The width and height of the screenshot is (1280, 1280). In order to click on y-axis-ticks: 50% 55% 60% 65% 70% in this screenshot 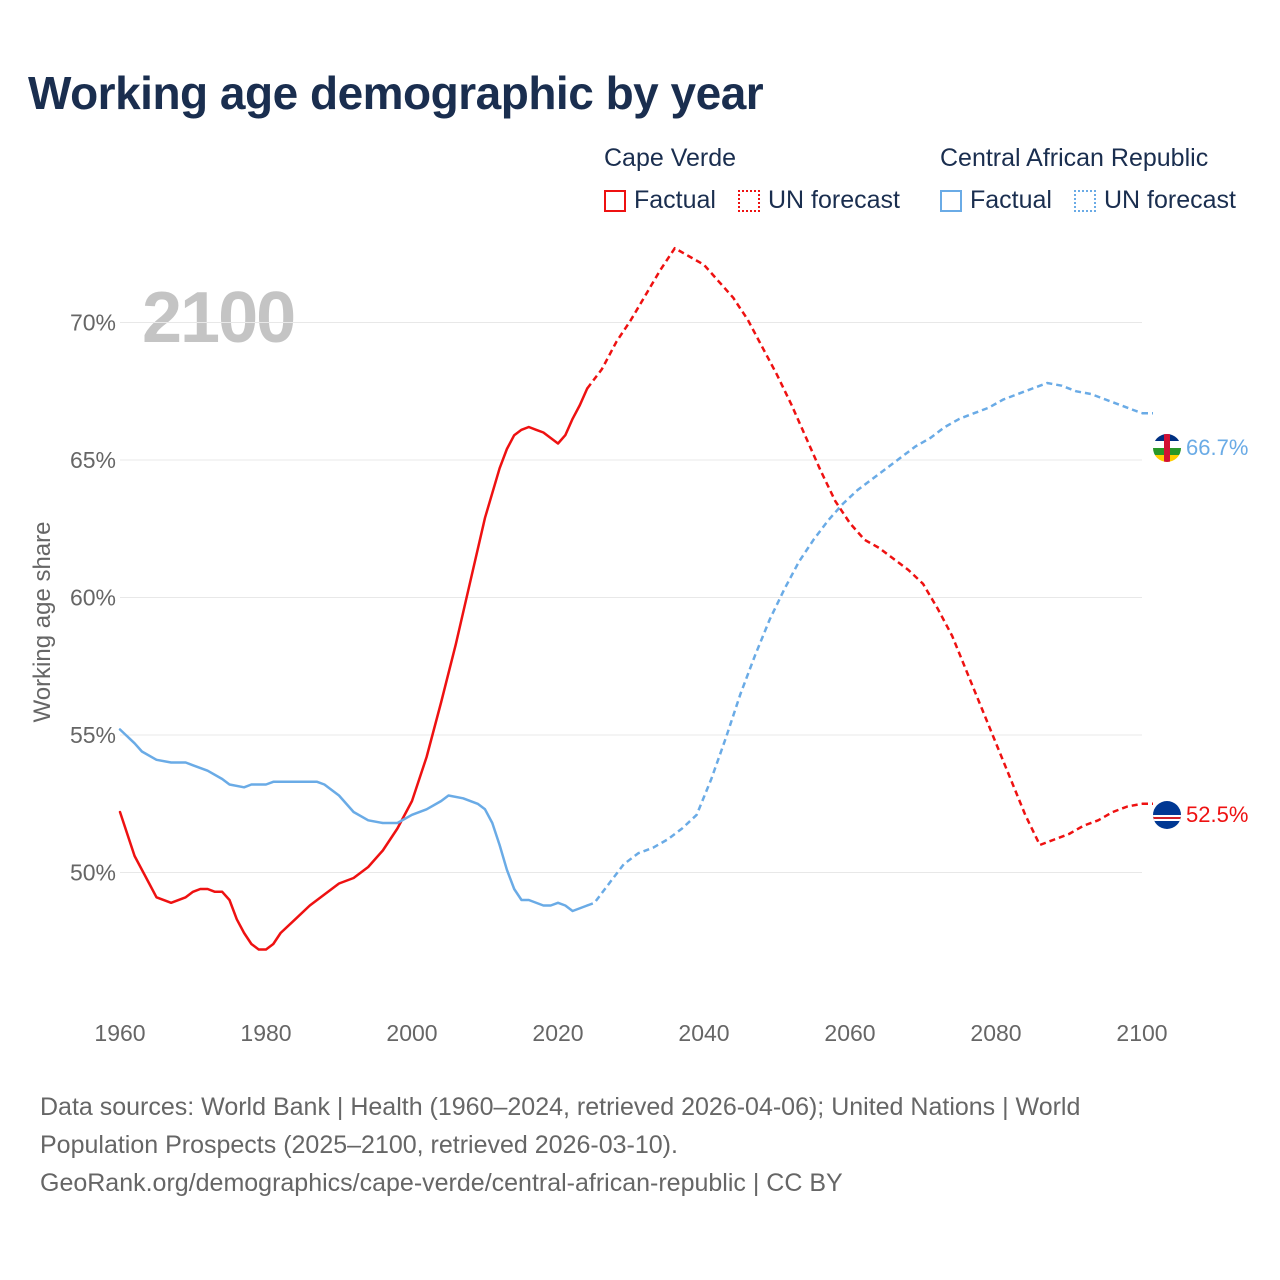, I will do `click(93, 598)`.